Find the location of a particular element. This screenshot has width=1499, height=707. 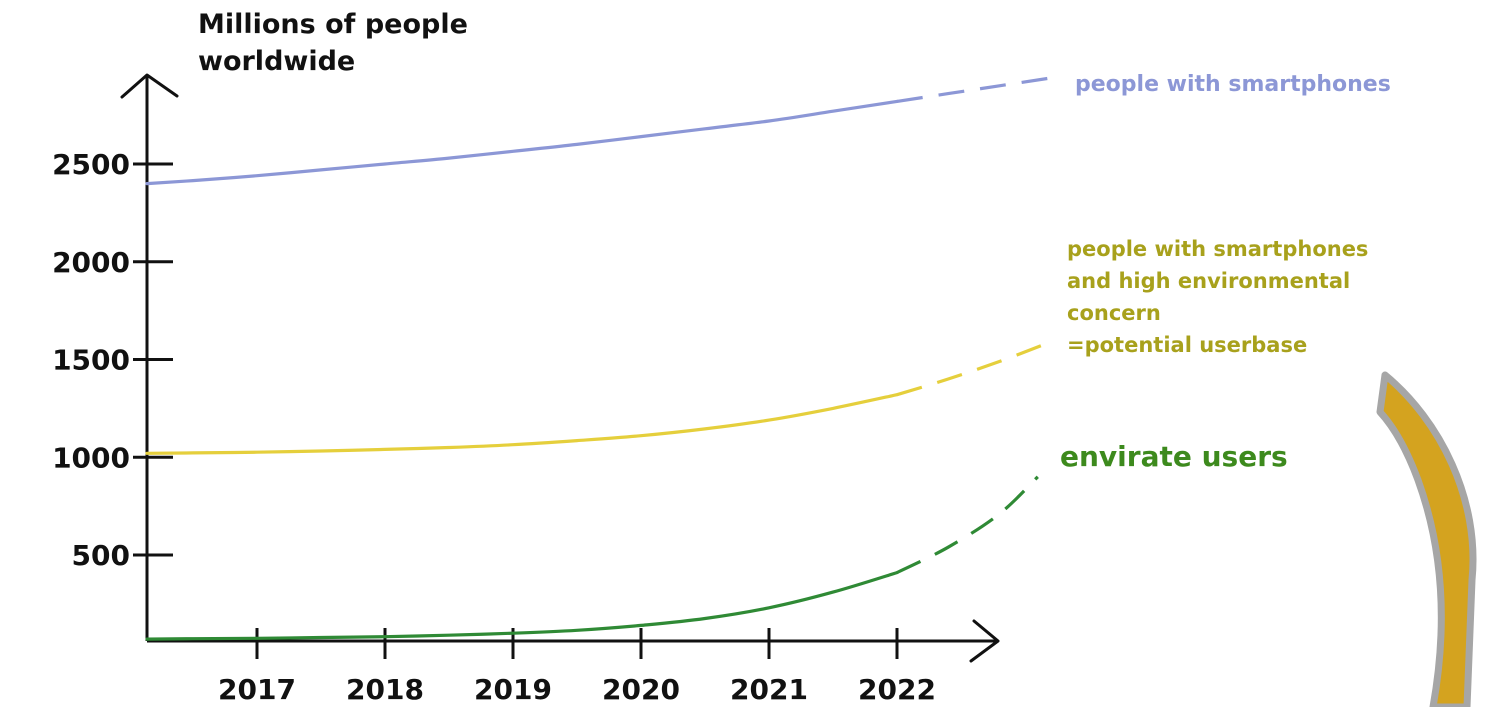

y-tick-label-2000: 2000 is located at coordinates (91, 262).